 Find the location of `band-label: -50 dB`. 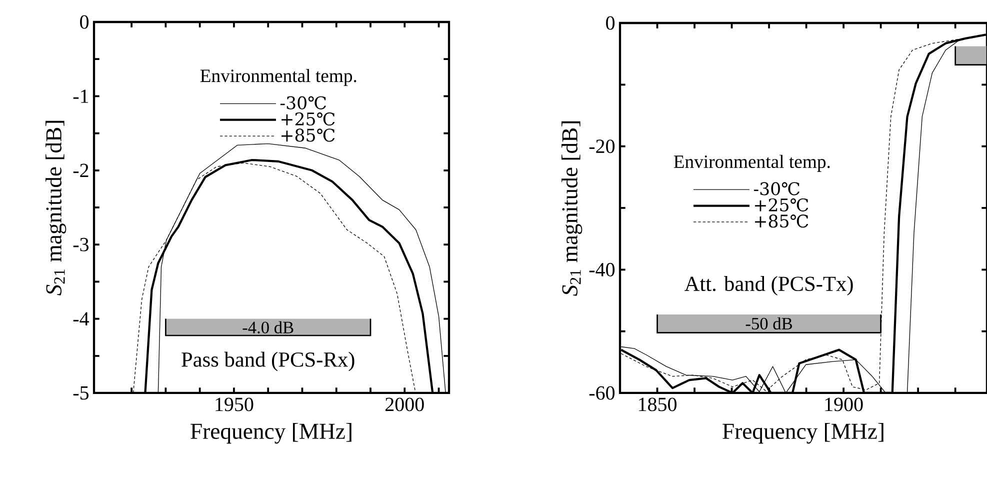

band-label: -50 dB is located at coordinates (769, 323).